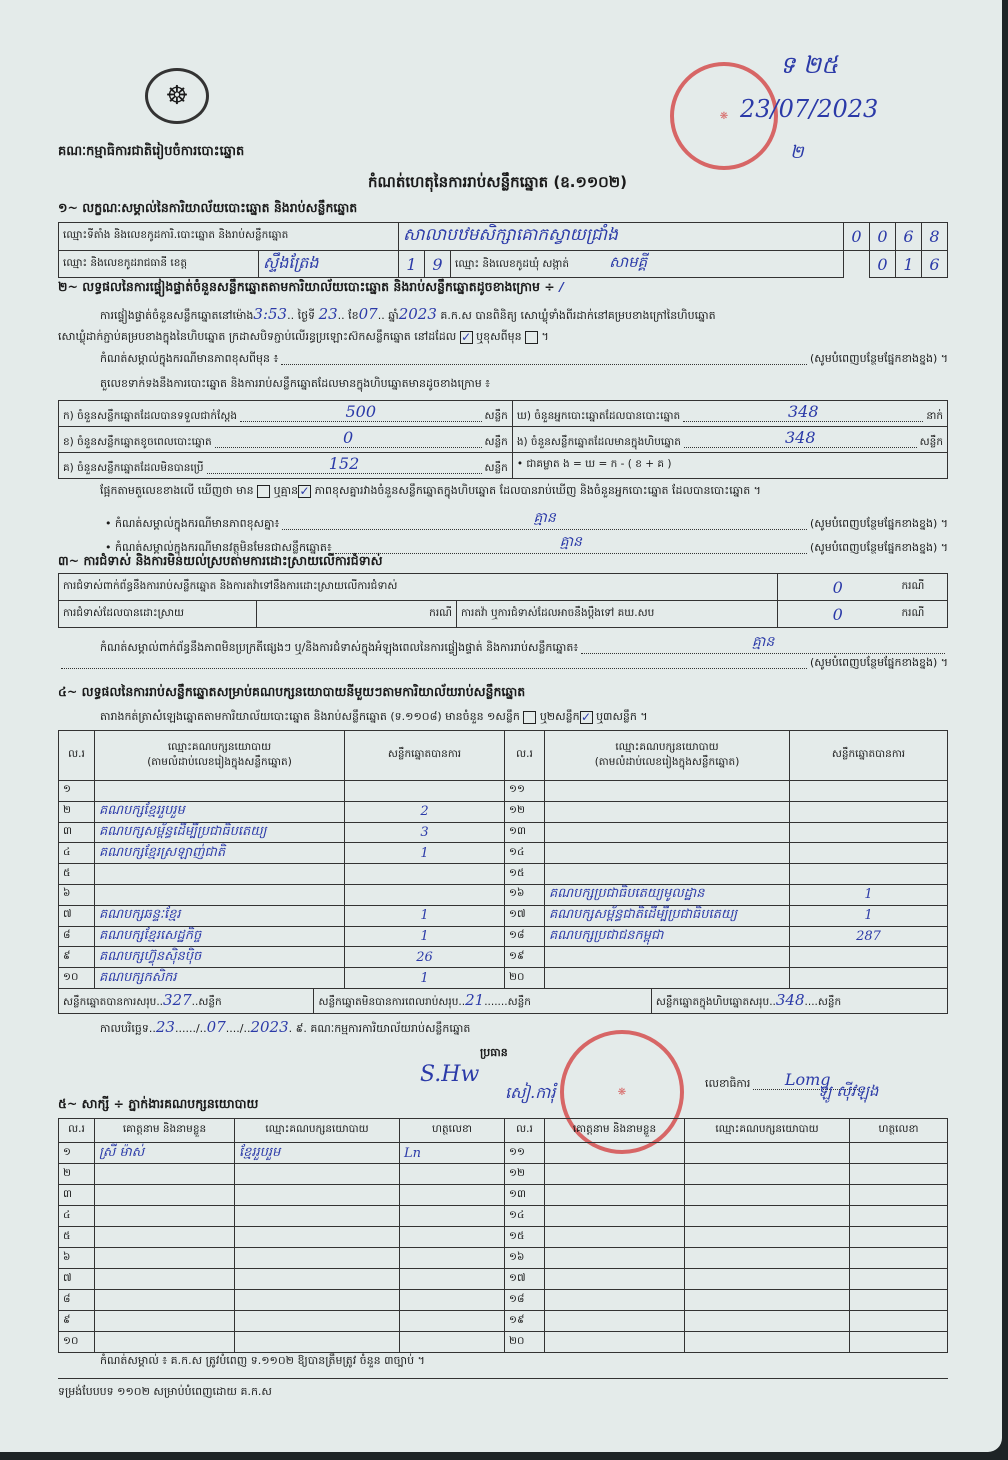 Image resolution: width=1008 pixels, height=1460 pixels. What do you see at coordinates (165, 1391) in the screenshot?
I see `form-label: ទម្រង់បែបបទ ១១០២ សម្រាប់បំពេញដោយ គ.ក.ស` at bounding box center [165, 1391].